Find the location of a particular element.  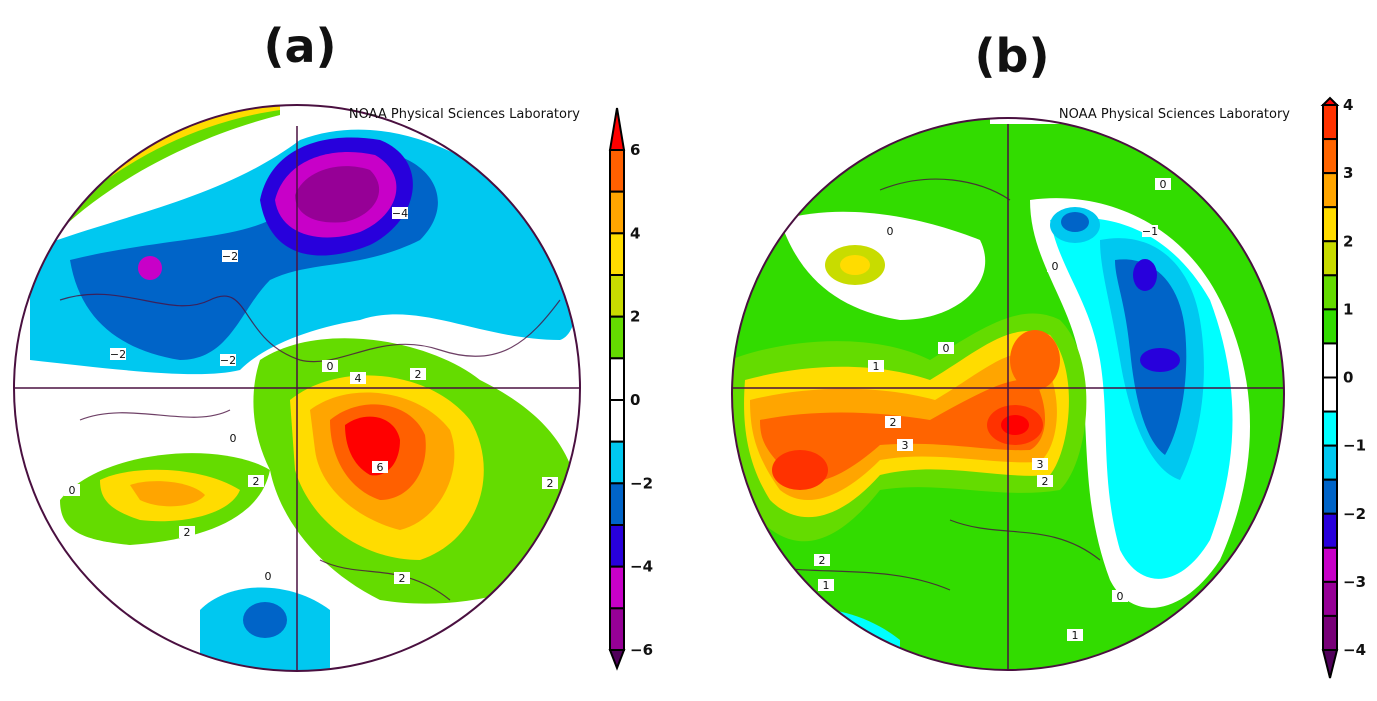

panel-a-source: NOAA Physical Sciences Laboratory is located at coordinates (464, 114).